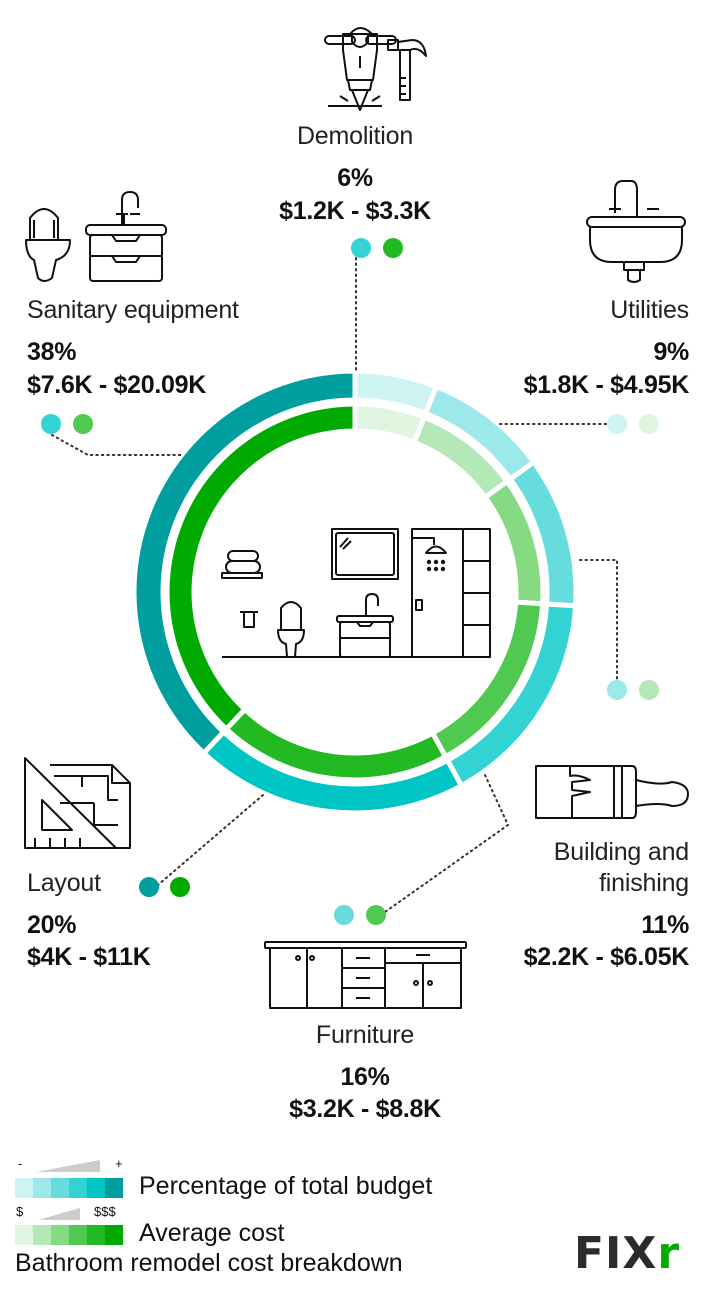 The width and height of the screenshot is (711, 1291). What do you see at coordinates (51, 424) in the screenshot?
I see `legend-dot-budget-sanitary` at bounding box center [51, 424].